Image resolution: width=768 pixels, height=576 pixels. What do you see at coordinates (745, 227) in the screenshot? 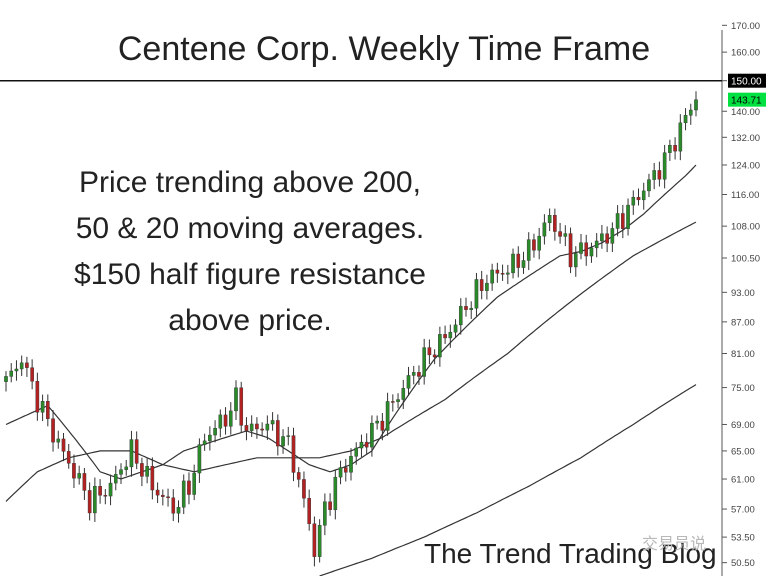
I see `y-tick-label: 108.00` at bounding box center [745, 227].